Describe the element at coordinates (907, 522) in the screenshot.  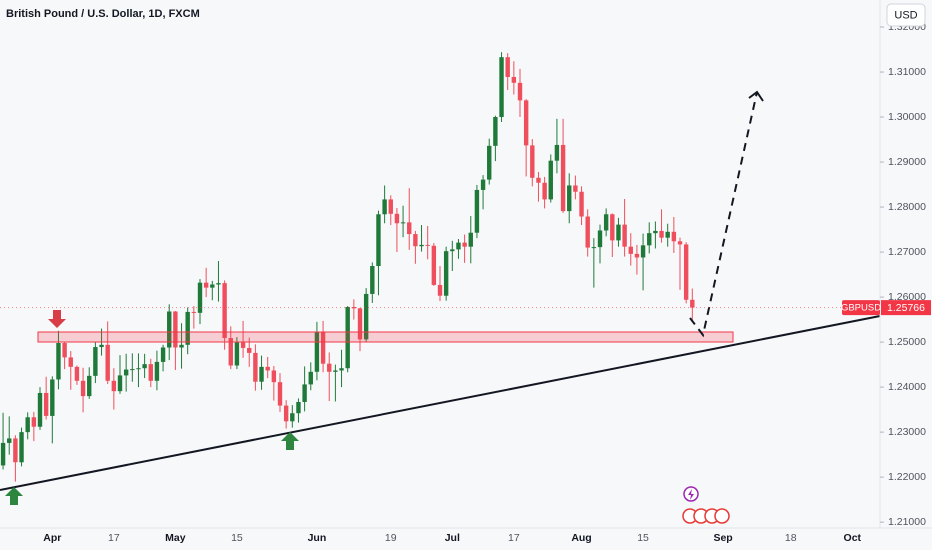
I see `y-tick-label: 1.21000` at that location.